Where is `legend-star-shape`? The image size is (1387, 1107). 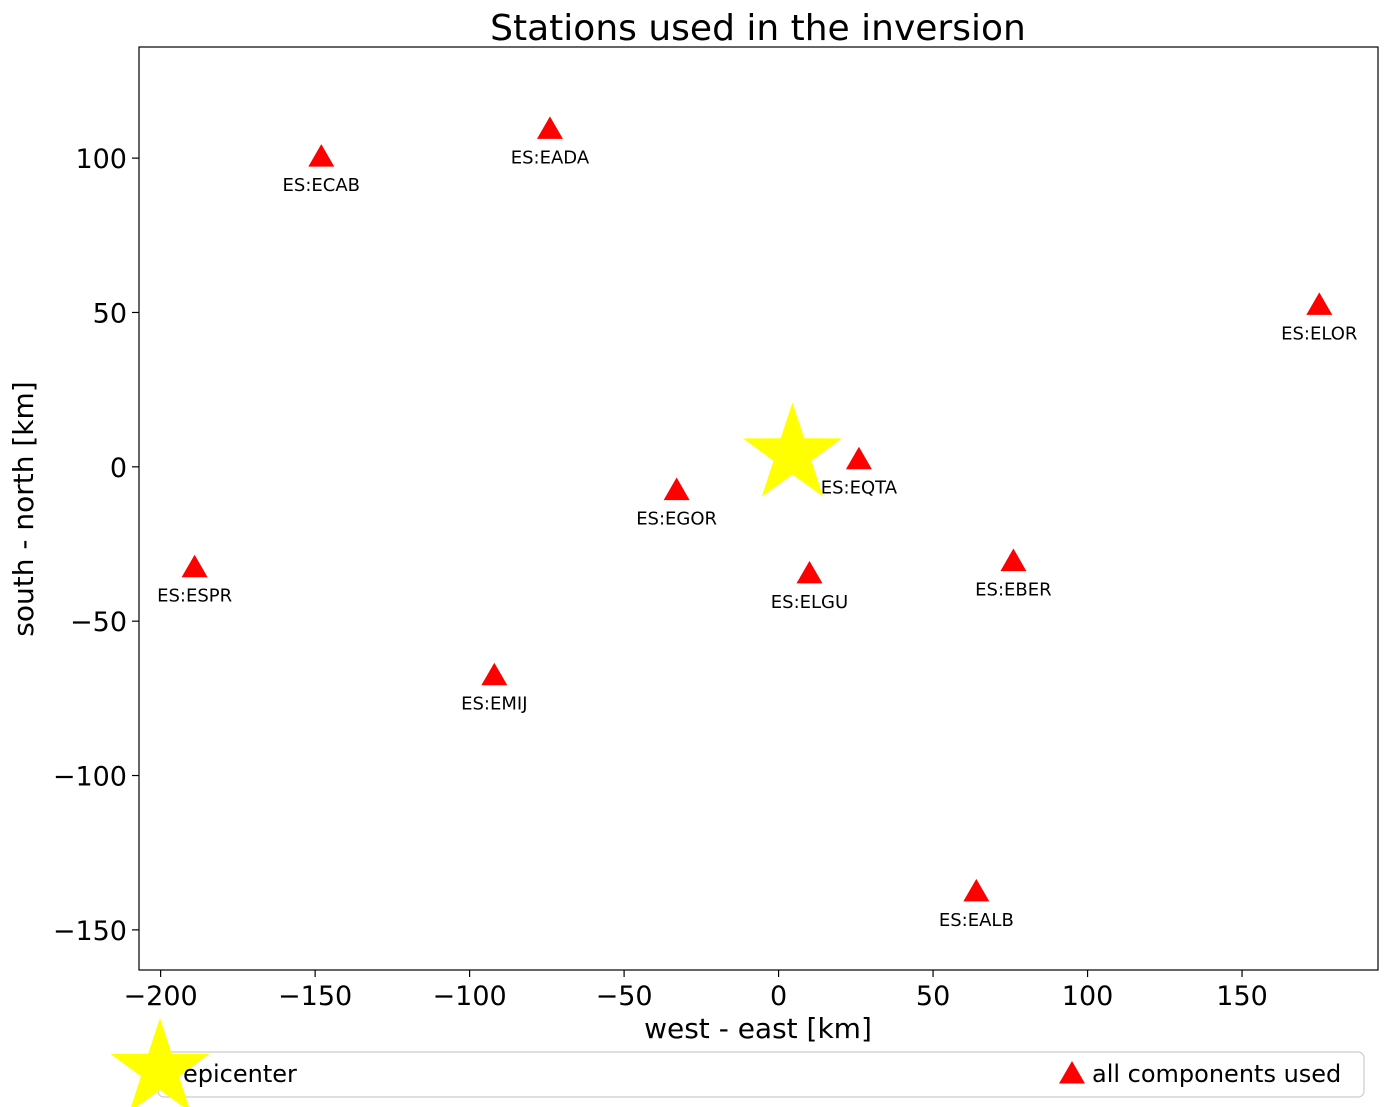
legend-star-shape is located at coordinates (160, 1062).